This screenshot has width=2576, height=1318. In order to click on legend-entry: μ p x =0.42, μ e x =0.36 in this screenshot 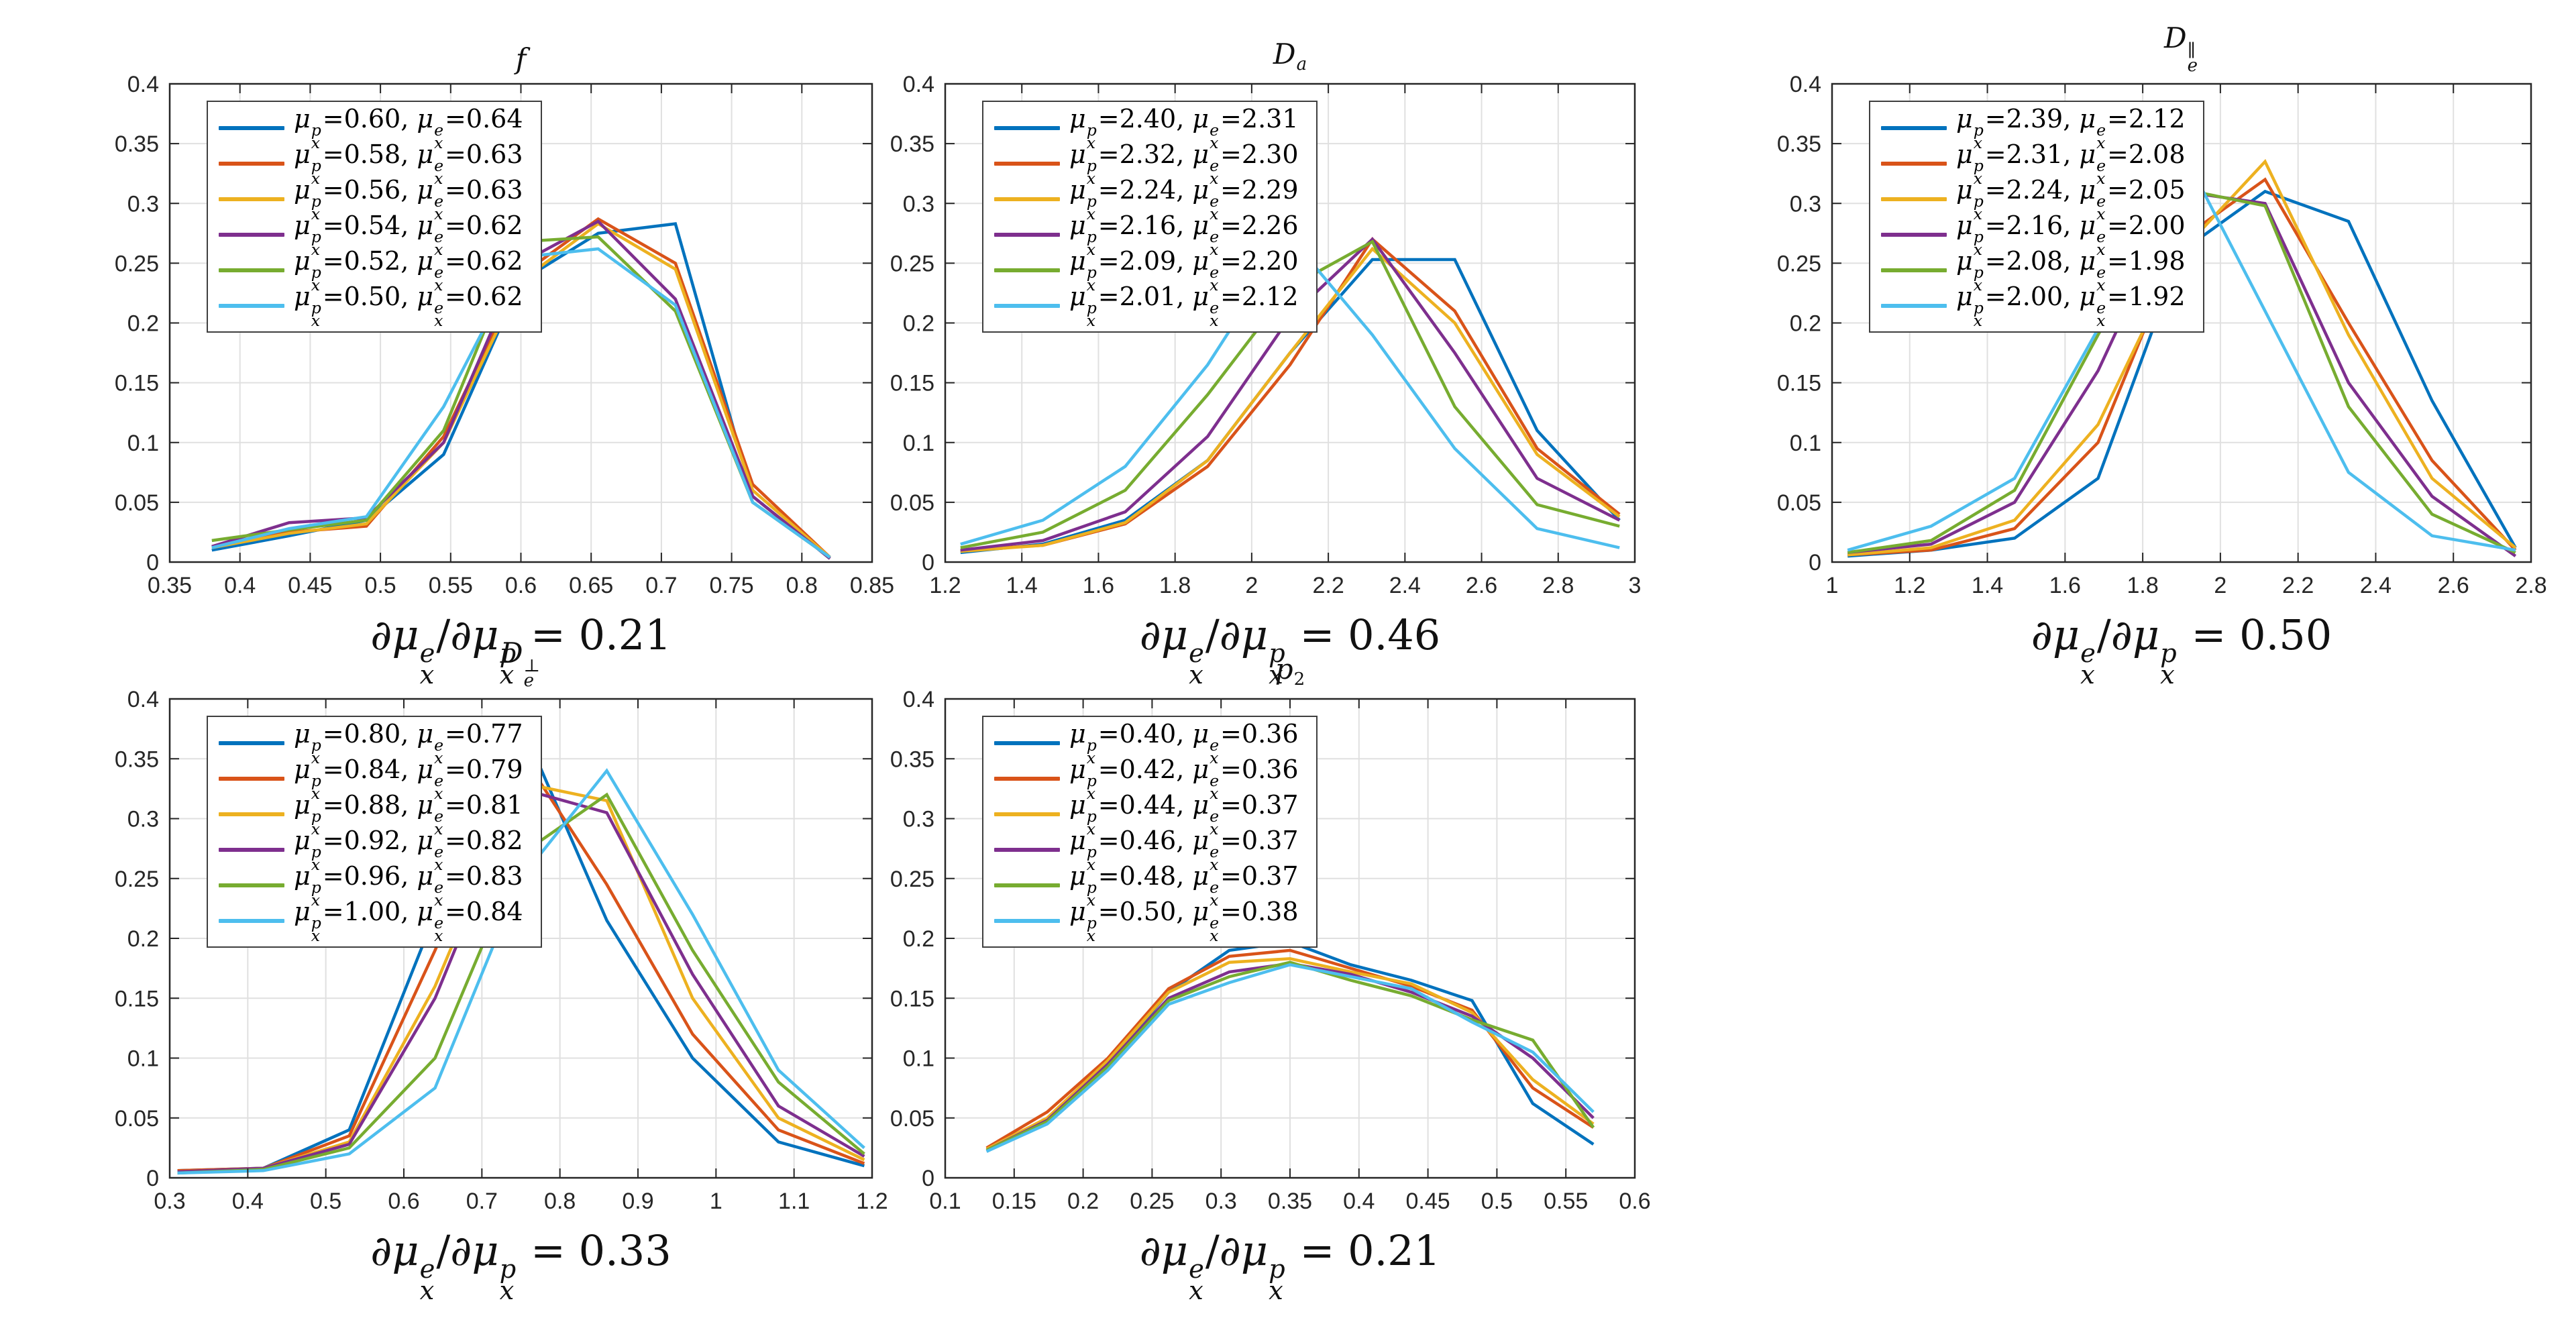, I will do `click(1146, 779)`.